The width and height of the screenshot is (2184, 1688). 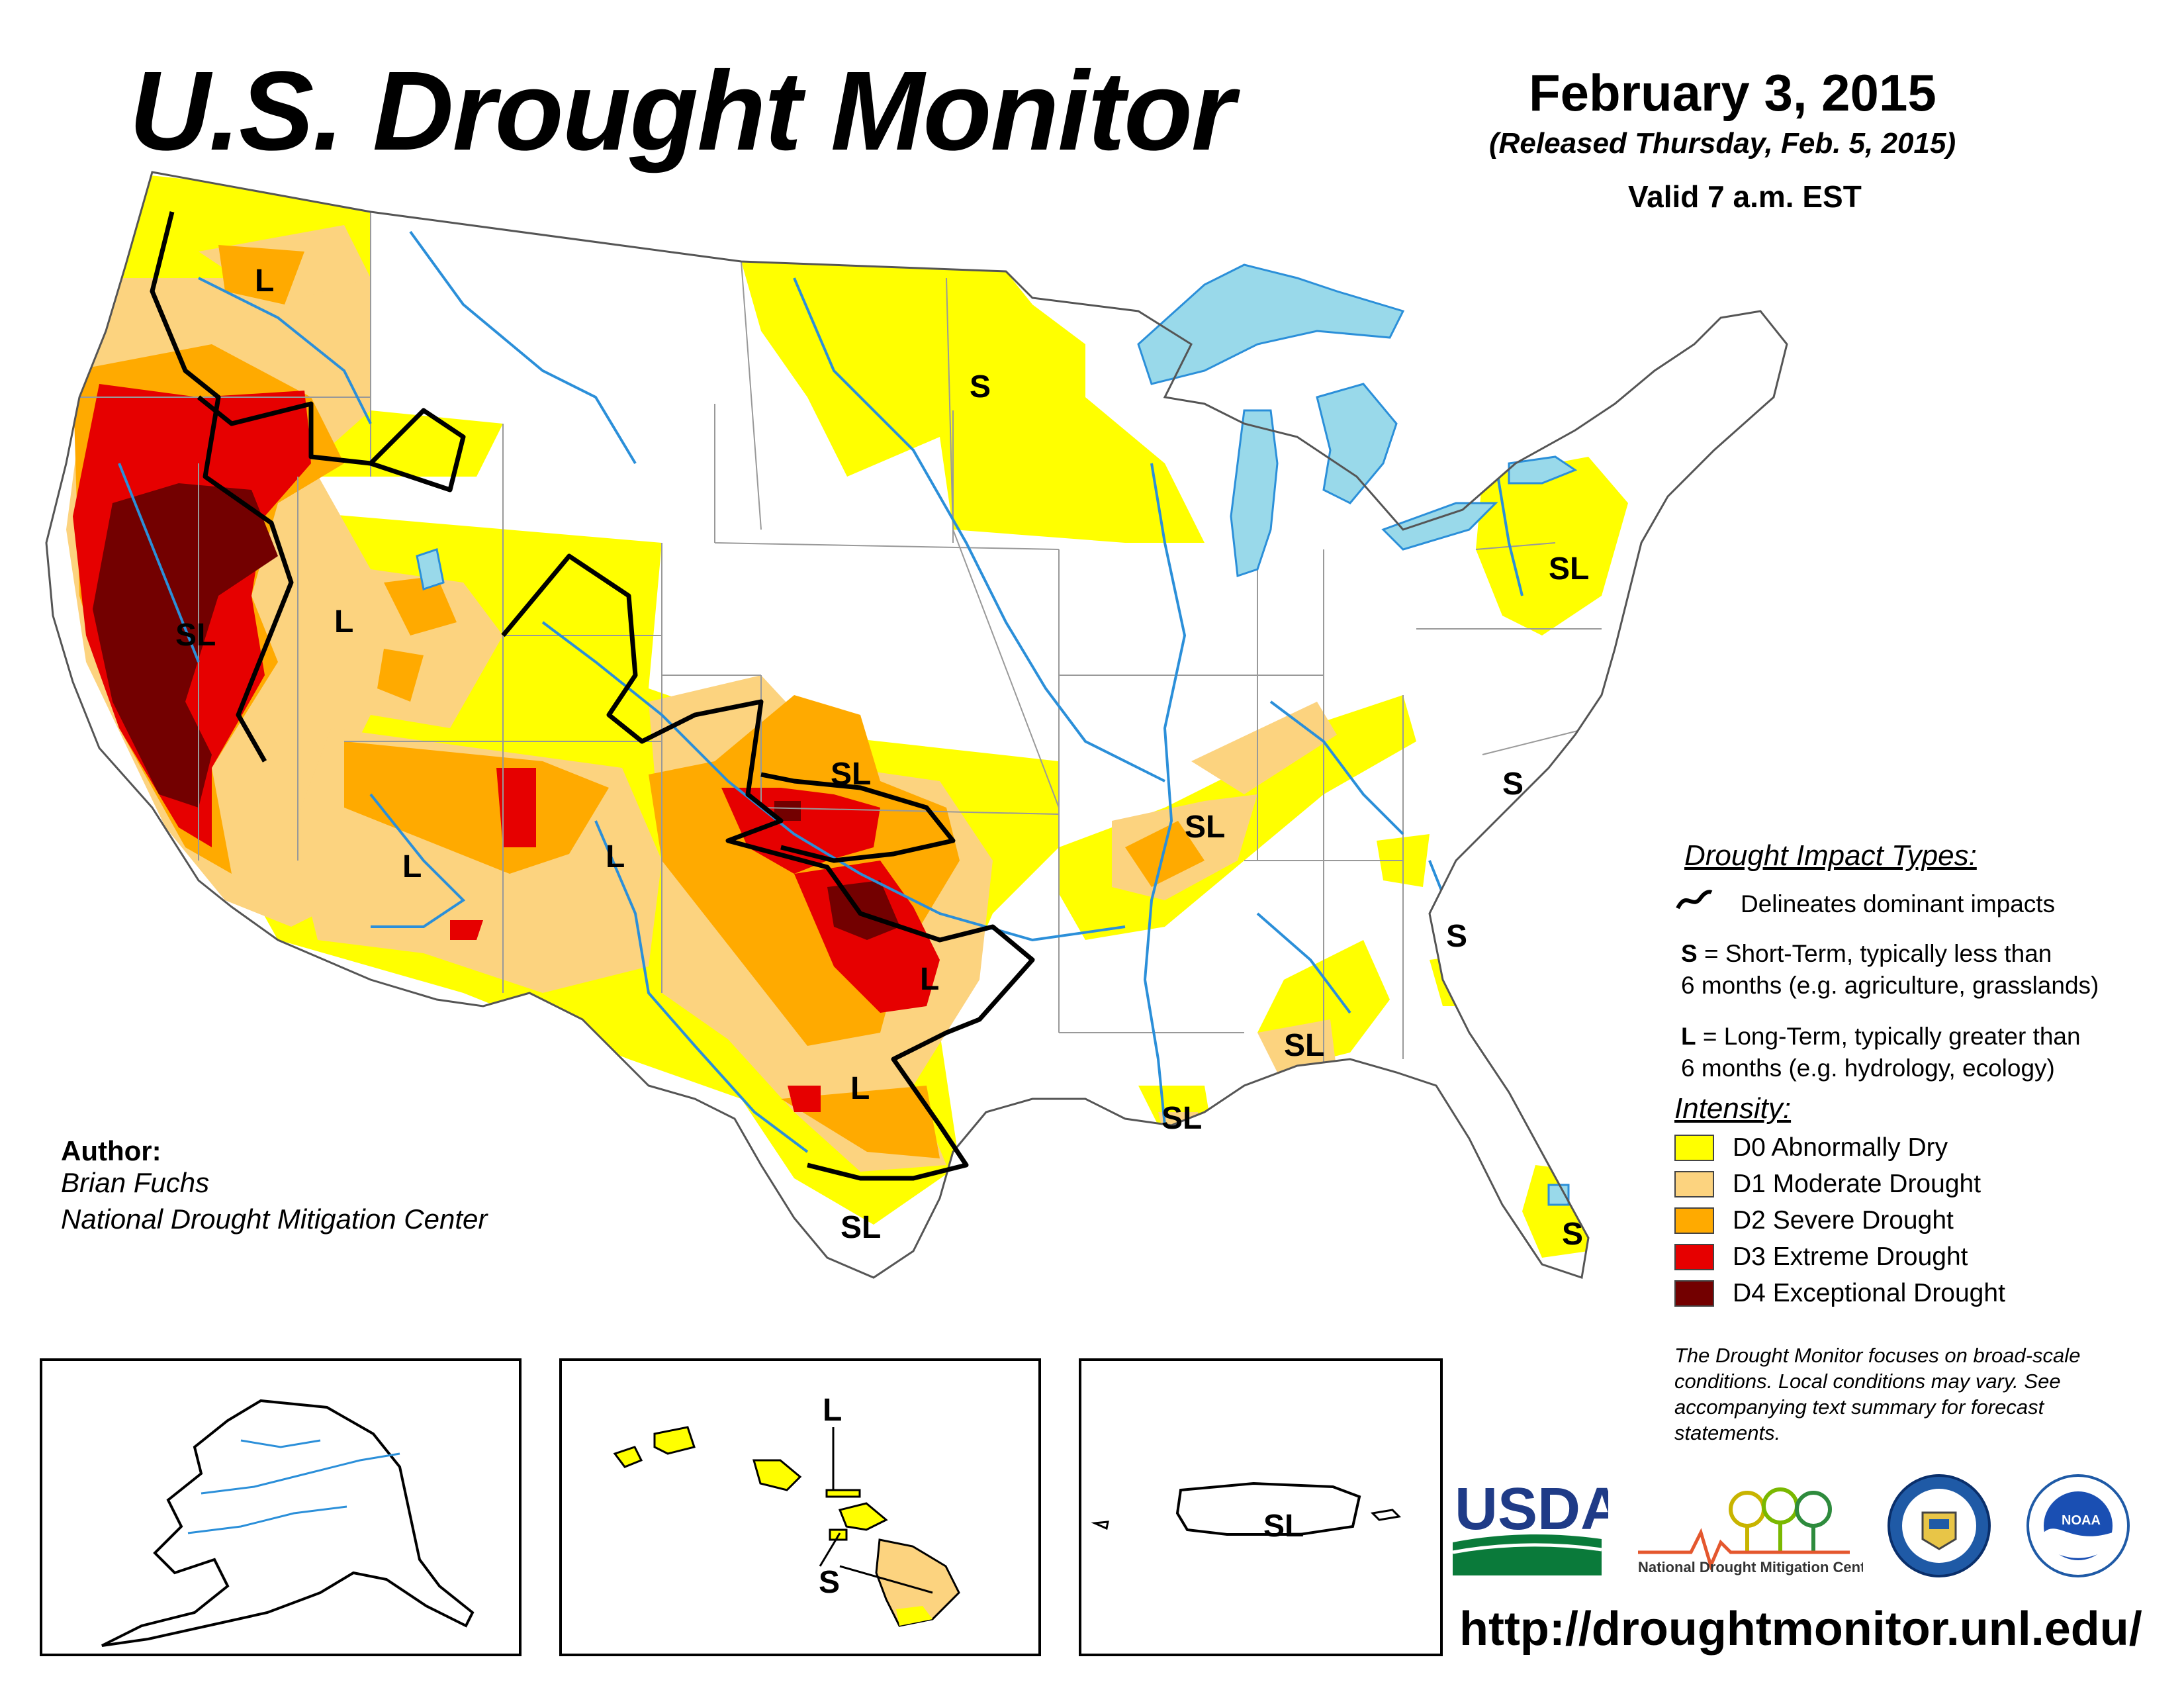 What do you see at coordinates (1890, 985) in the screenshot?
I see `short-term-desc-2: 6 months (e.g. agriculture, grasslands)` at bounding box center [1890, 985].